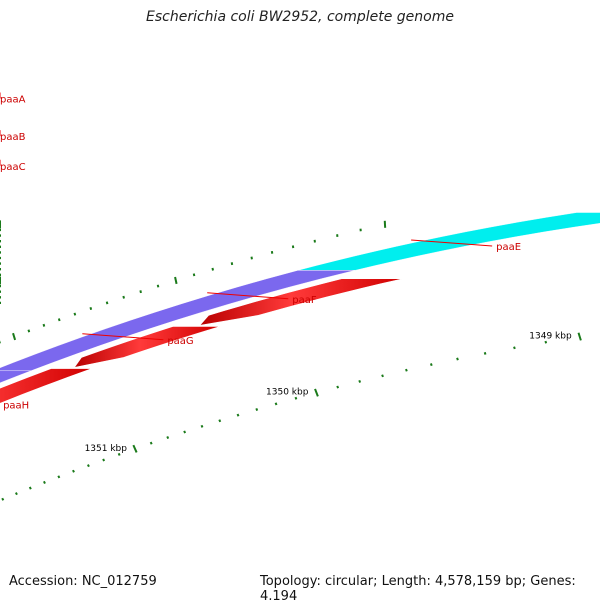 The height and width of the screenshot is (600, 600). What do you see at coordinates (550, 337) in the screenshot?
I see `ruler-tick-label: 1349 kbp` at bounding box center [550, 337].